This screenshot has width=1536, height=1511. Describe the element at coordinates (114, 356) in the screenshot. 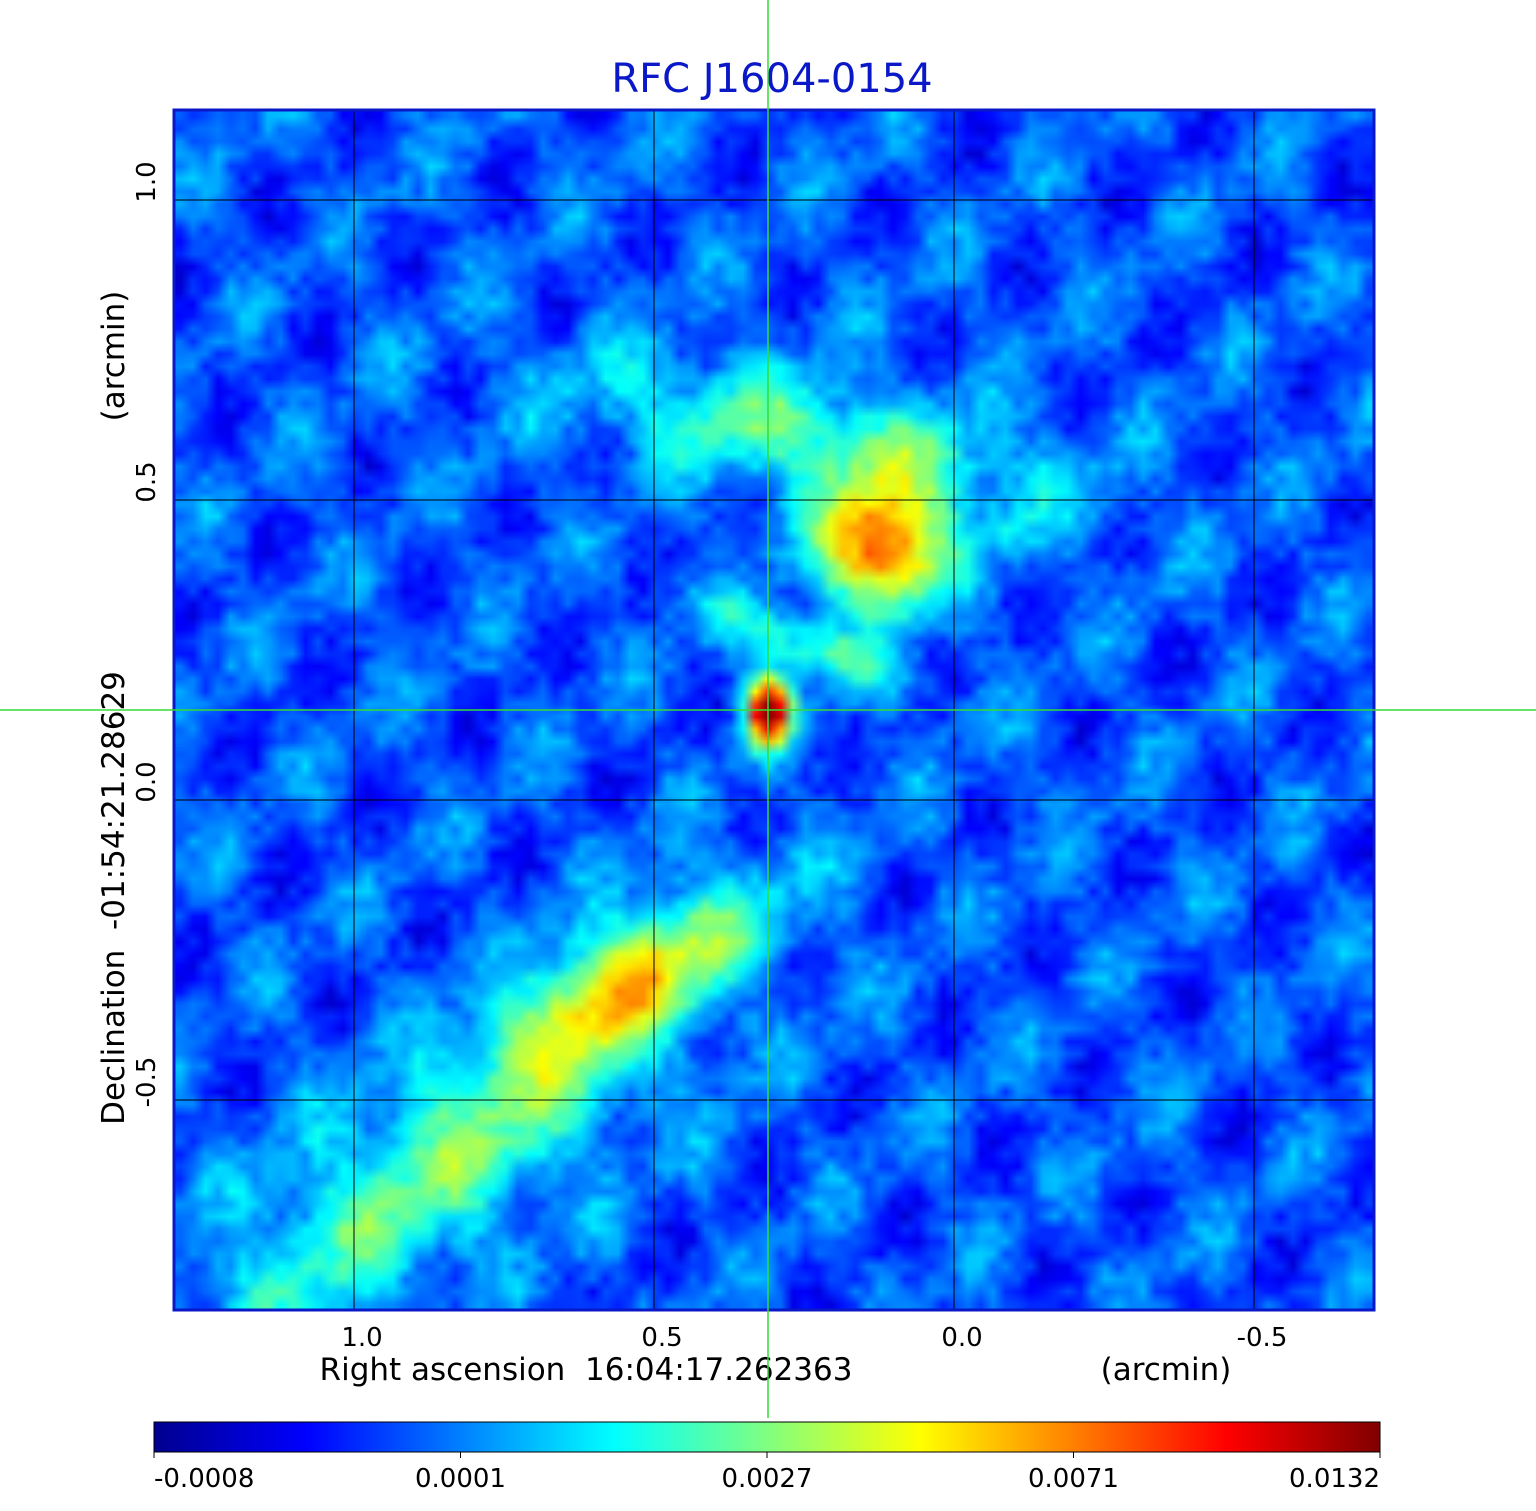

I see `y-axis-unit: (arcmin)` at that location.